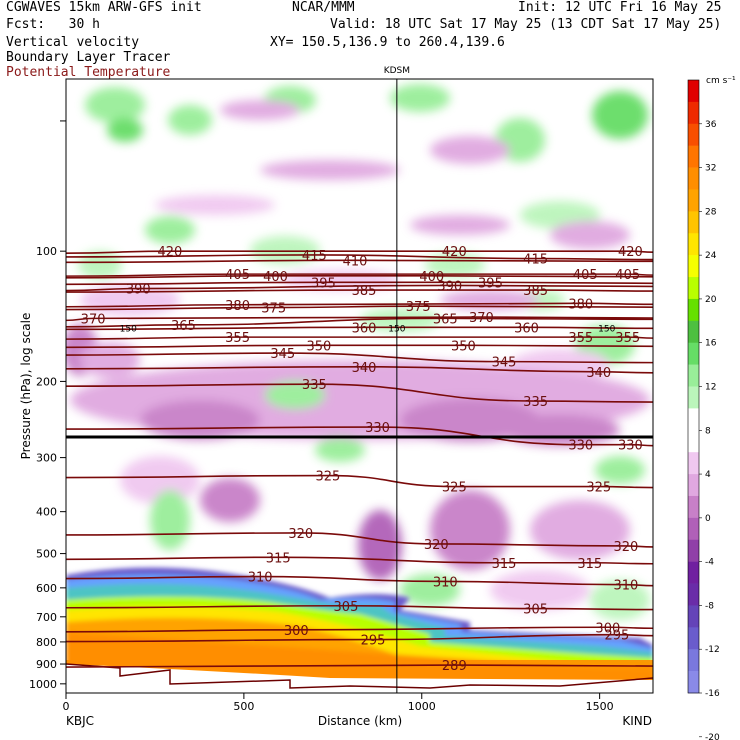 The width and height of the screenshot is (740, 740). Describe the element at coordinates (708, 431) in the screenshot. I see `colorbar-tick-label: 8` at that location.